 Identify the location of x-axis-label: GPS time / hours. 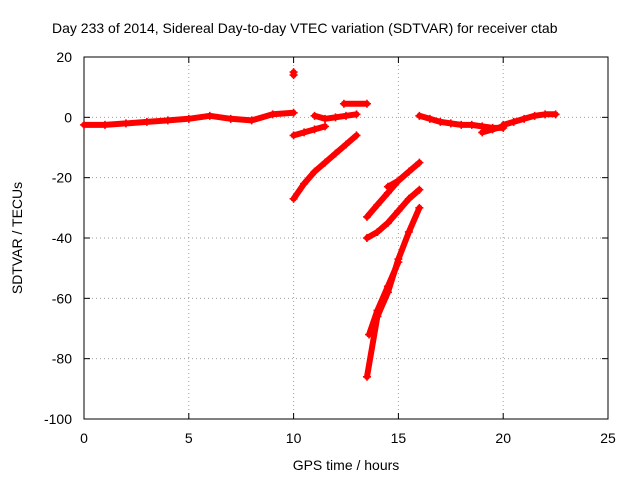
(346, 465).